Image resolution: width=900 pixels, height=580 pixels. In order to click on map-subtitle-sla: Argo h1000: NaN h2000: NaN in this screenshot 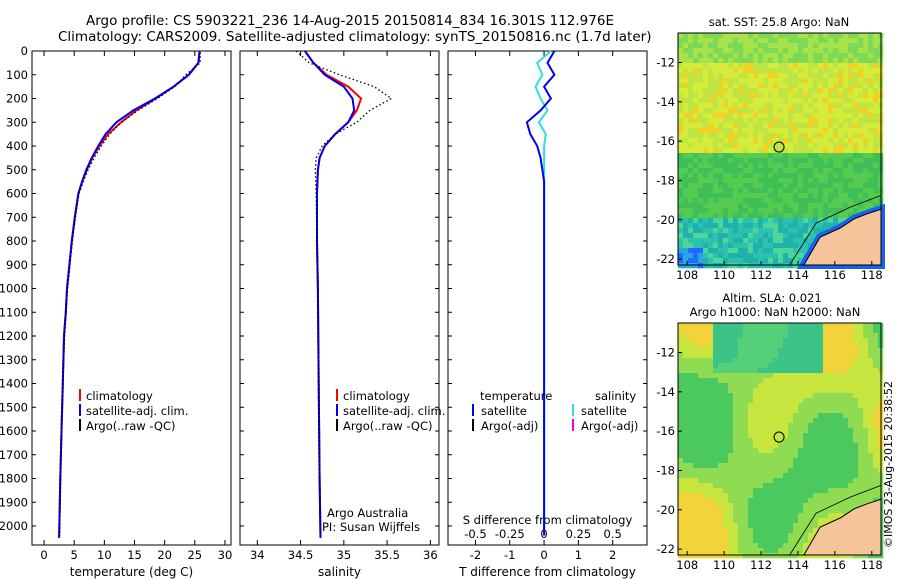, I will do `click(775, 312)`.